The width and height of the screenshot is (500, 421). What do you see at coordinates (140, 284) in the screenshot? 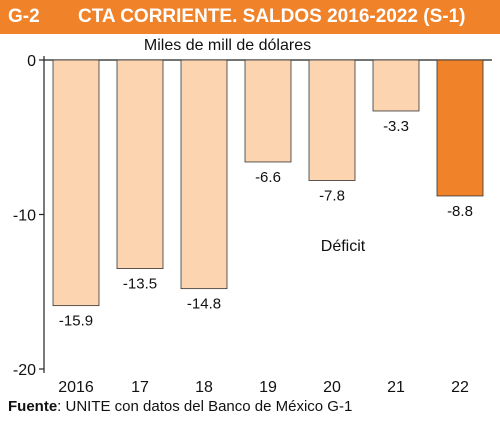
I see `data-label: -13.5` at bounding box center [140, 284].